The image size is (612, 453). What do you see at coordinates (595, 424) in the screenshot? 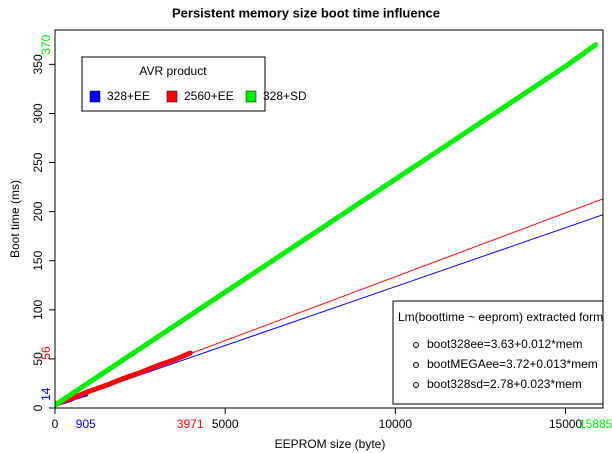
I see `x-max-label: 15885` at bounding box center [595, 424].